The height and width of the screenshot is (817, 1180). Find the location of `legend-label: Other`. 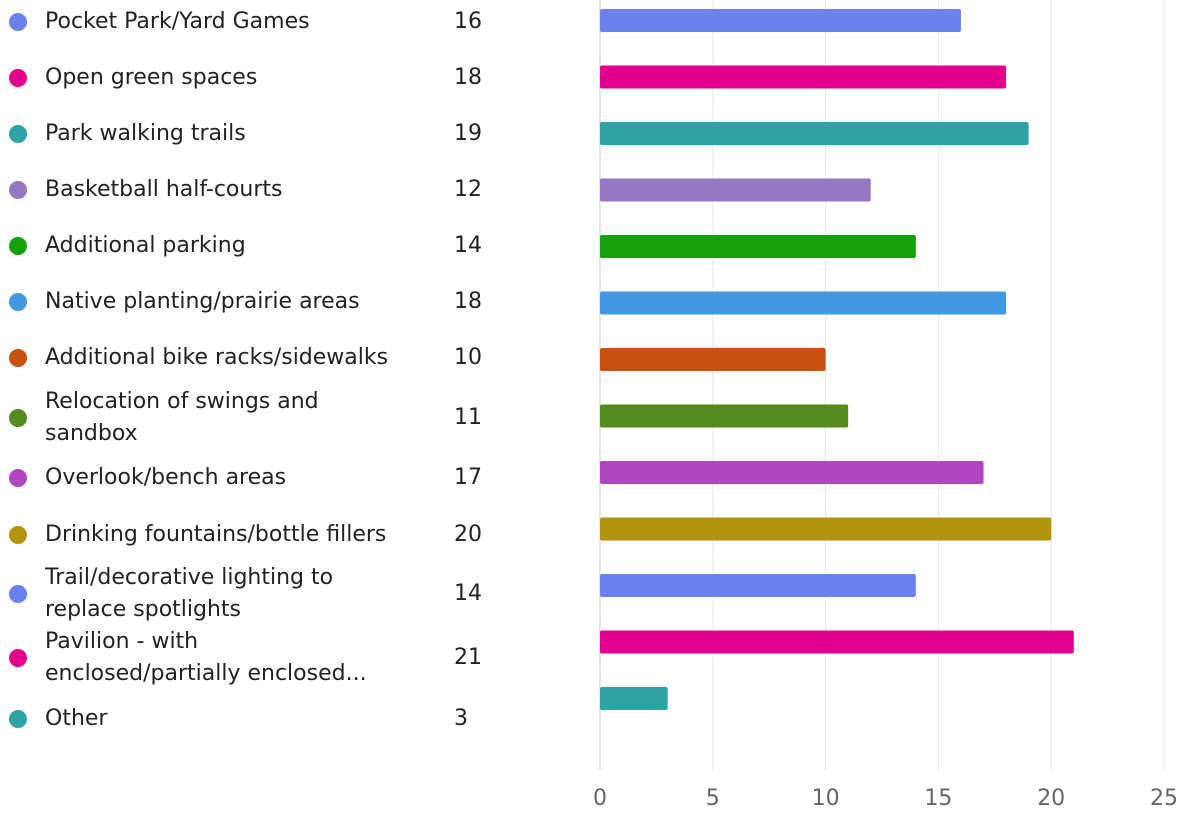

legend-label: Other is located at coordinates (76, 718).